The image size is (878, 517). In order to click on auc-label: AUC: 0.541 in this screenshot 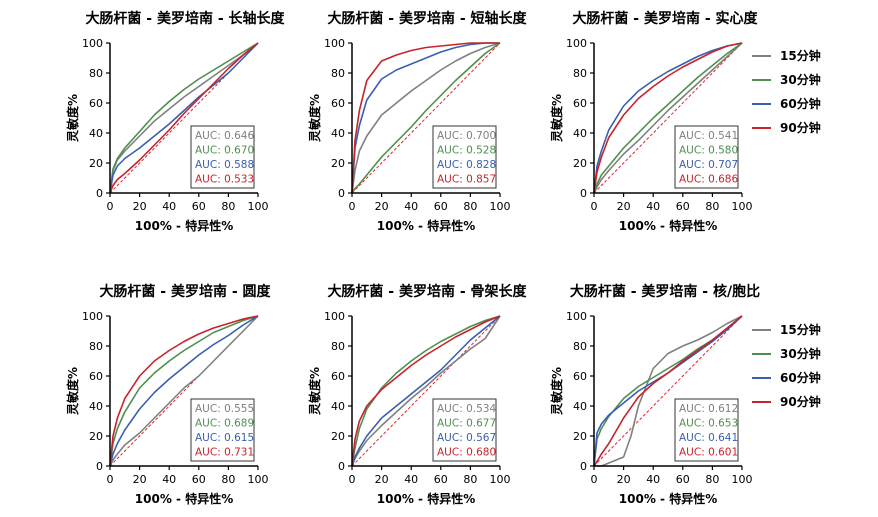, I will do `click(708, 136)`.